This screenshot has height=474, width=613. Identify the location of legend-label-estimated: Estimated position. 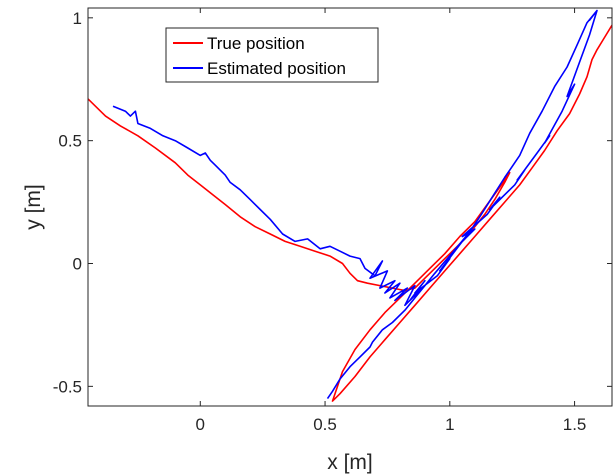
(276, 68).